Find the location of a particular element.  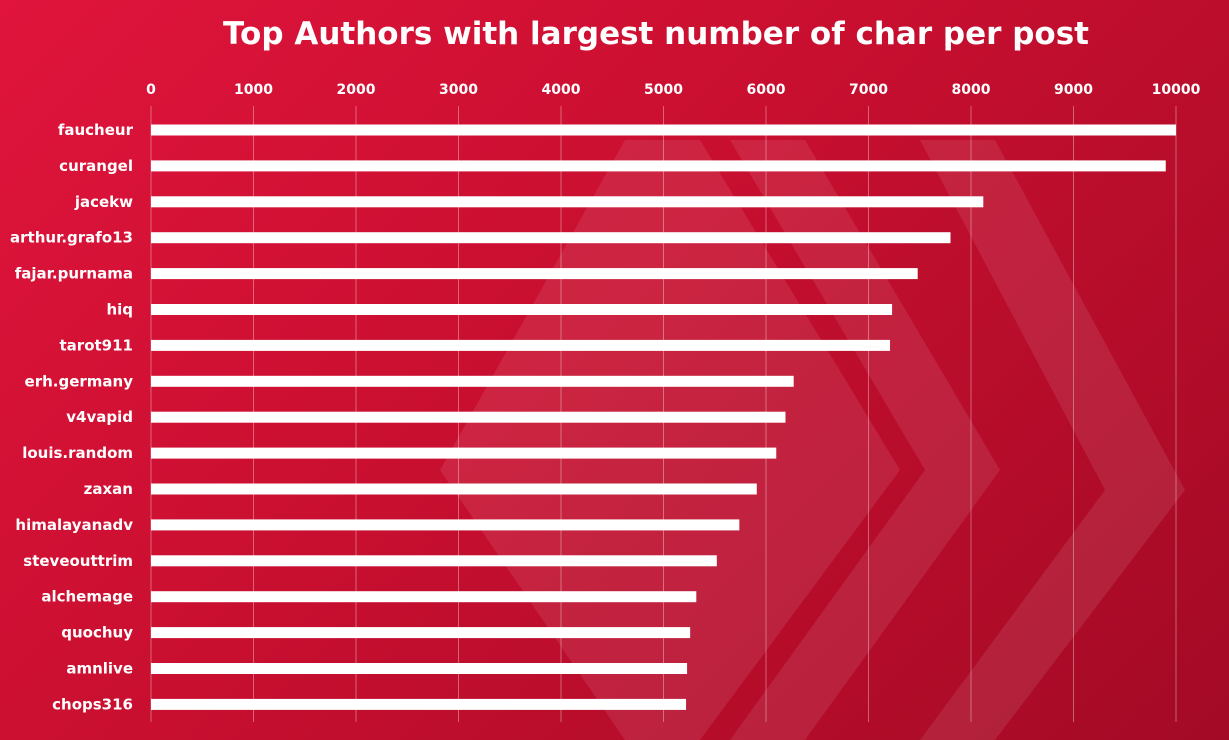

category-label: quochuy is located at coordinates (97, 633).